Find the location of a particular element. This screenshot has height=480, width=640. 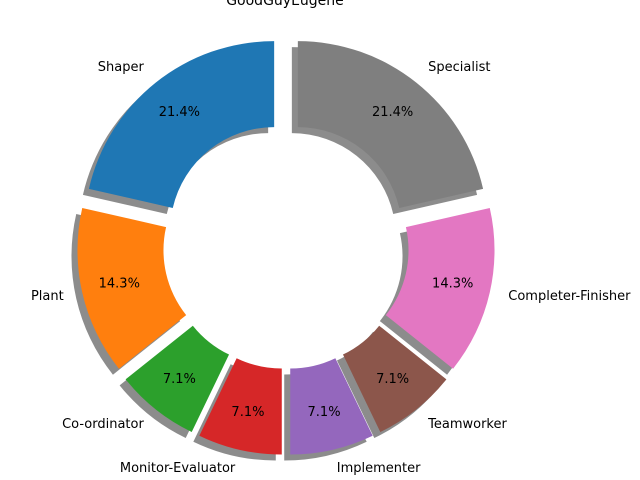

slice-label-co-ordinator: Co-ordinator is located at coordinates (103, 424).